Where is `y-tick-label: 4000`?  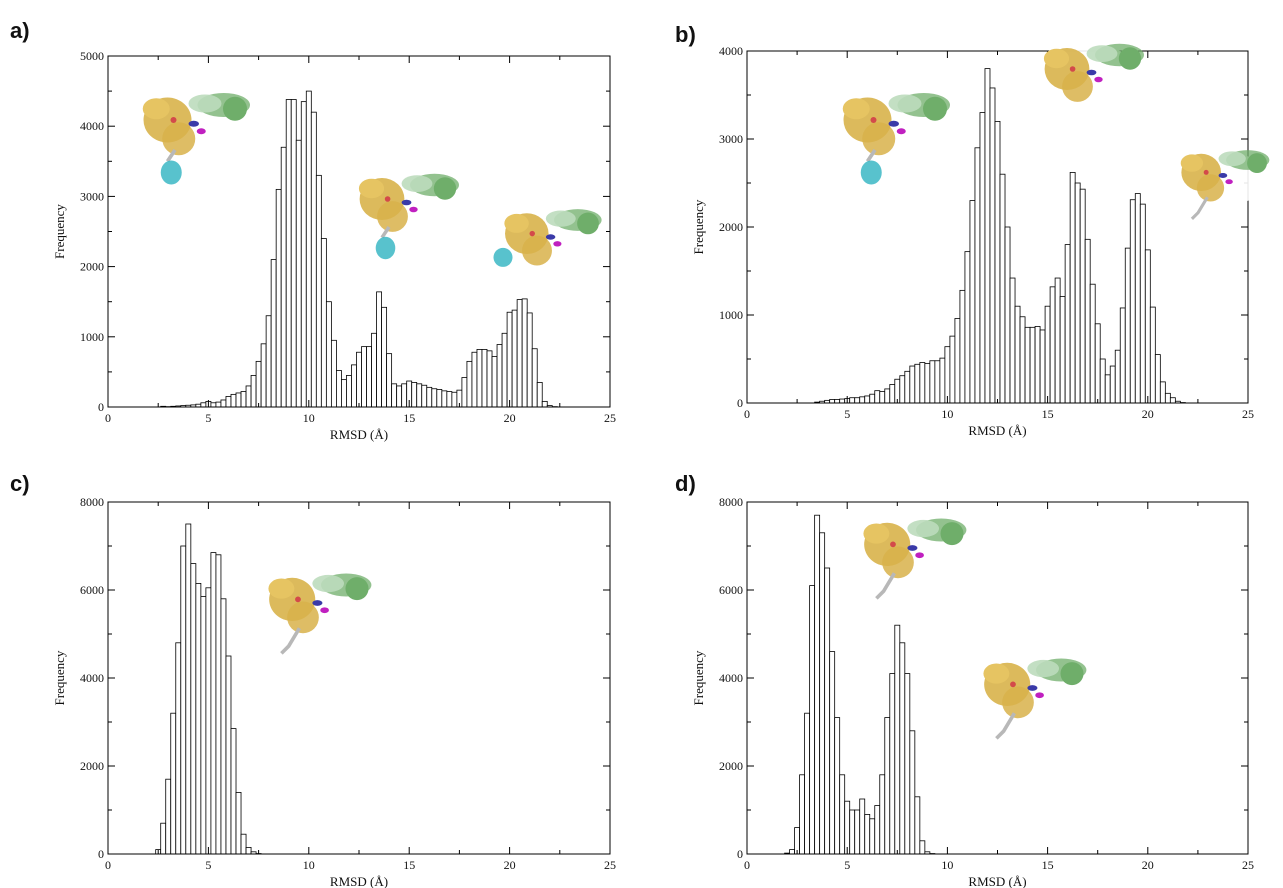
y-tick-label: 4000 is located at coordinates (92, 678).